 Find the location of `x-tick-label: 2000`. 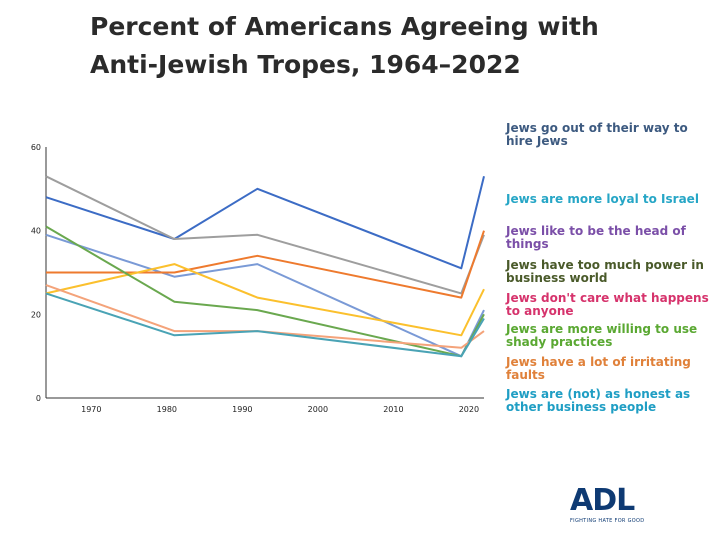

x-tick-label: 2000 is located at coordinates (318, 409).